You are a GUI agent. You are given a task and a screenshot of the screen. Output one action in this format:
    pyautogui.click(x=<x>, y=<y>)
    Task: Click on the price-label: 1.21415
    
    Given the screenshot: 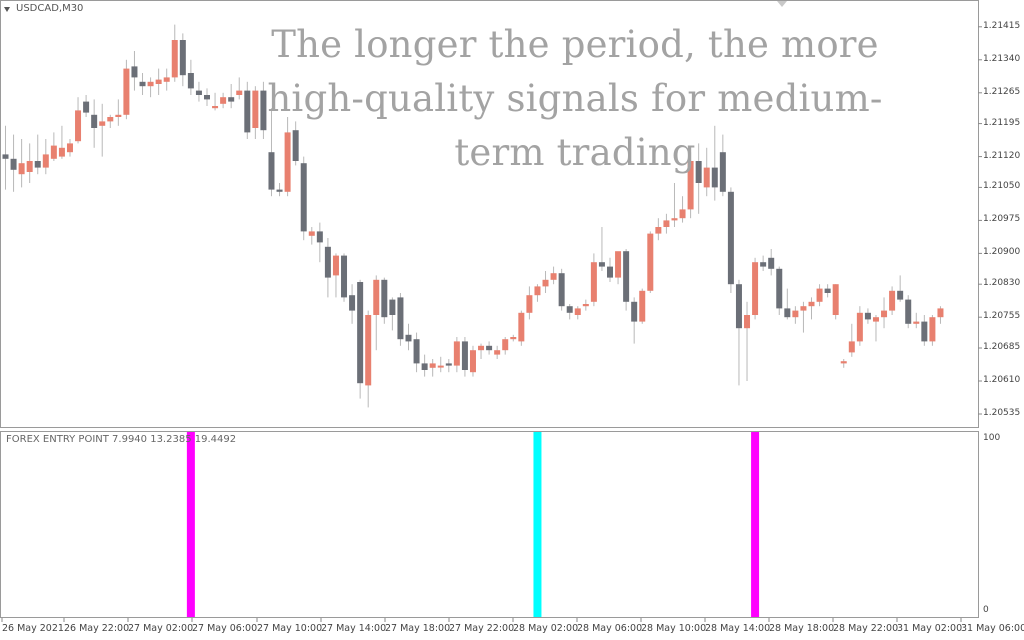 What is the action you would take?
    pyautogui.click(x=1002, y=25)
    